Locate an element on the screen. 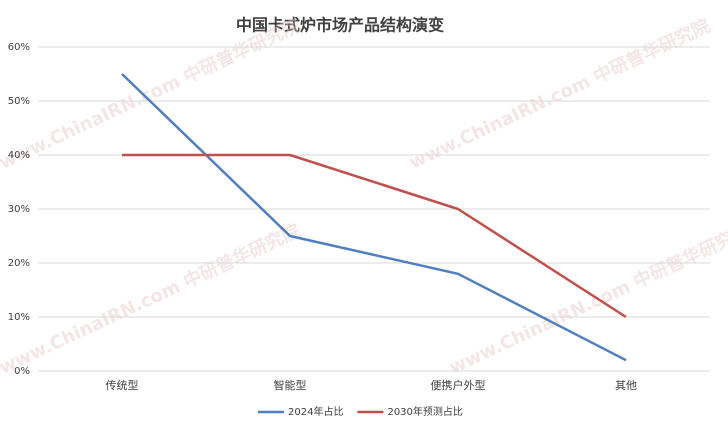 This screenshot has width=728, height=433. x-tick-label: 智能型 is located at coordinates (290, 385).